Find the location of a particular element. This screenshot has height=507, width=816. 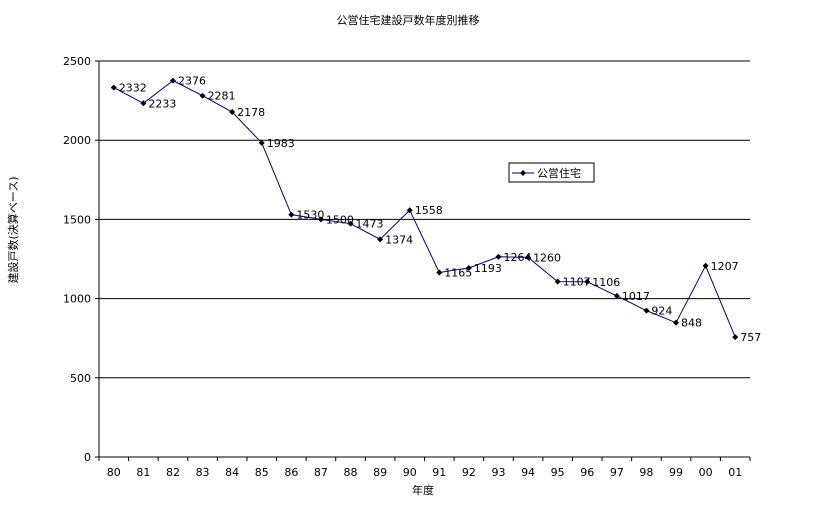

chart-title: 公営住宅建設戸数年度別推移 is located at coordinates (408, 20).